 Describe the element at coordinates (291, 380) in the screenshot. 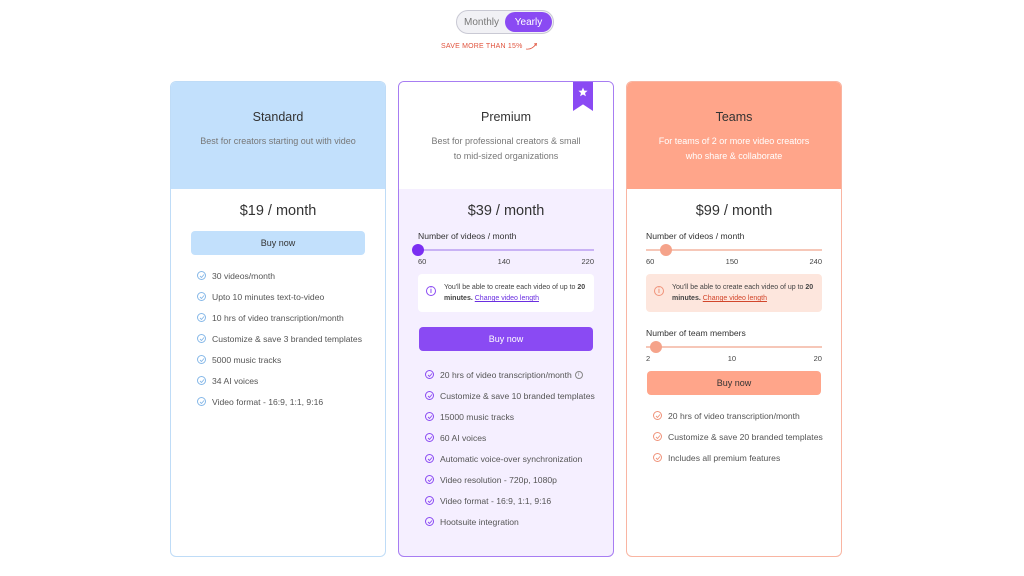

I see `feature-item: 34 AI voices` at that location.